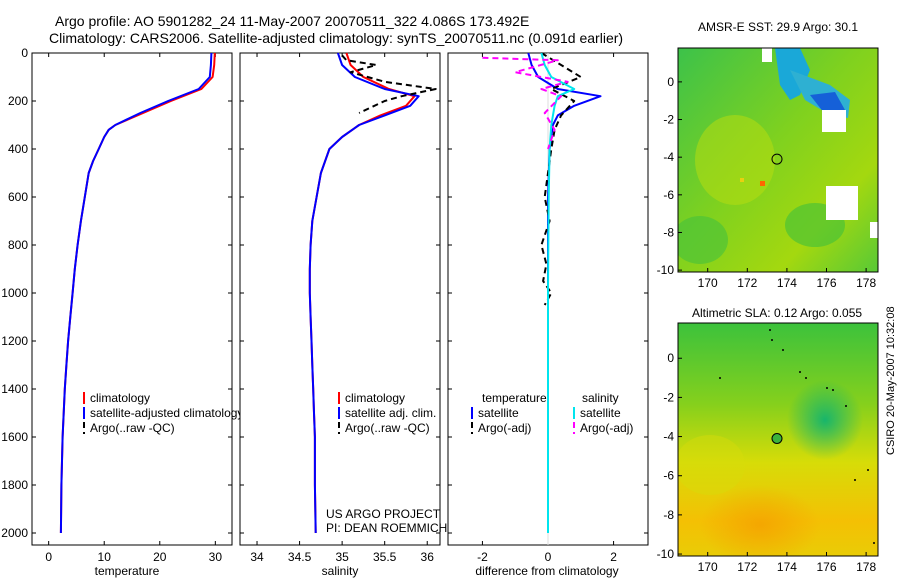  What do you see at coordinates (18, 101) in the screenshot?
I see `y-tick-label: 200` at bounding box center [18, 101].